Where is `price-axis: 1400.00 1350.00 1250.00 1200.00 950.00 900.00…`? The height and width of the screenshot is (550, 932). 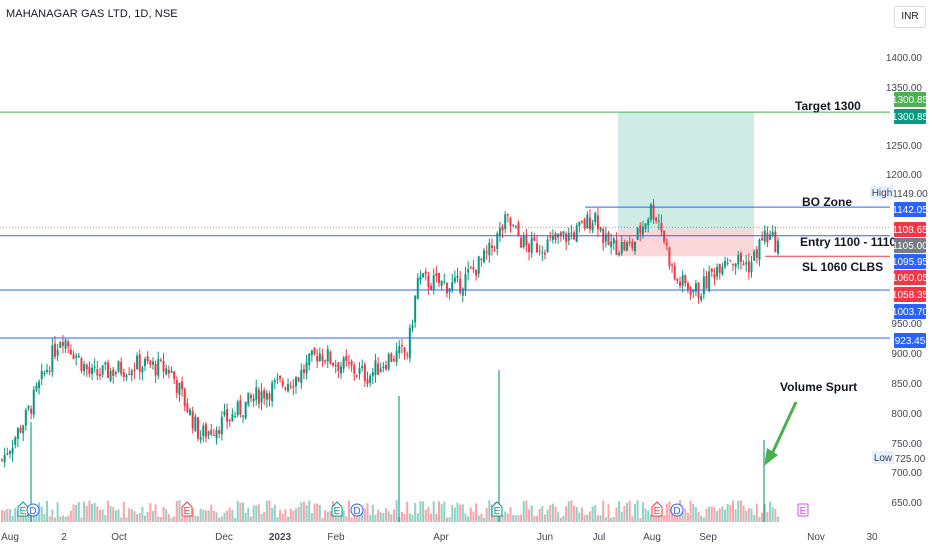 price-axis: 1400.00 1350.00 1250.00 1200.00 950.00 900.00… is located at coordinates (899, 281).